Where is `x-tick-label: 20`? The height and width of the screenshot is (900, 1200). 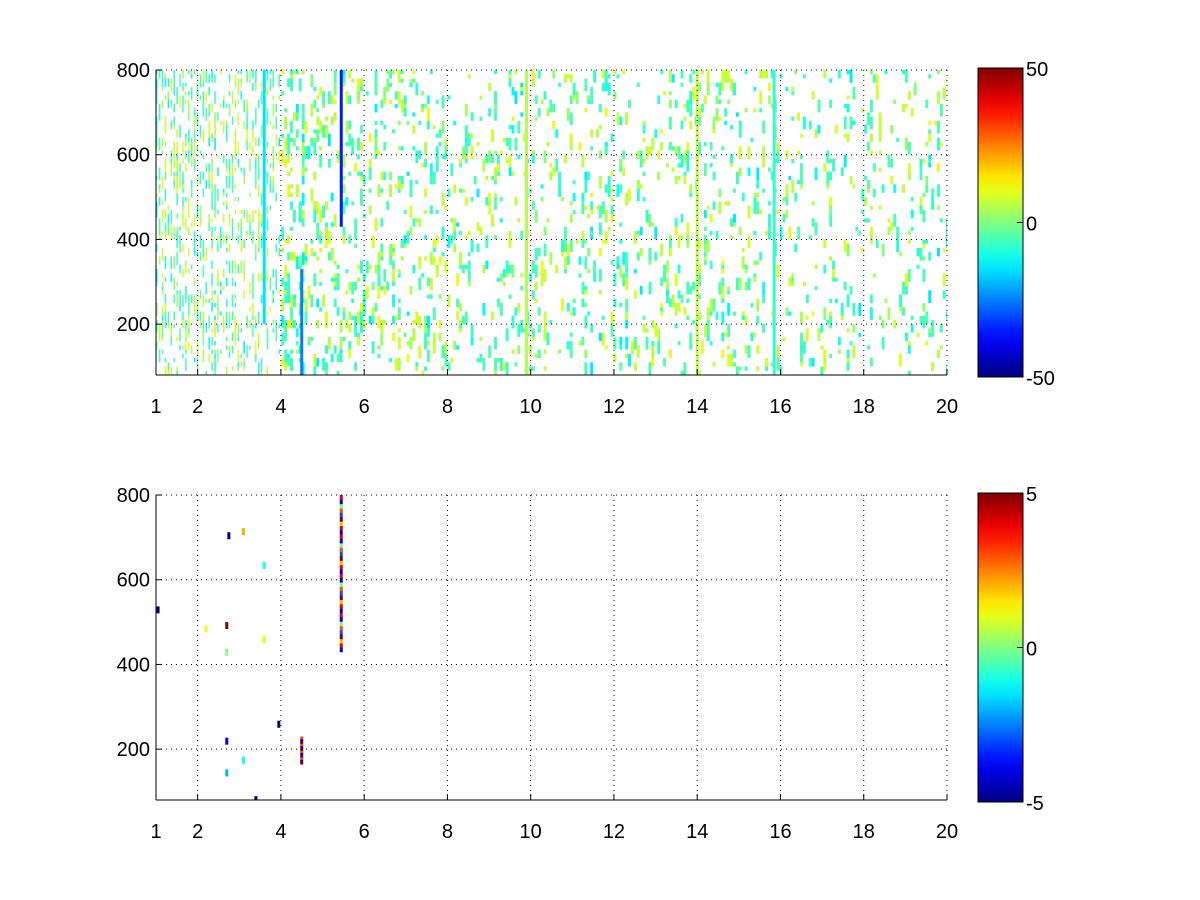
x-tick-label: 20 is located at coordinates (947, 832).